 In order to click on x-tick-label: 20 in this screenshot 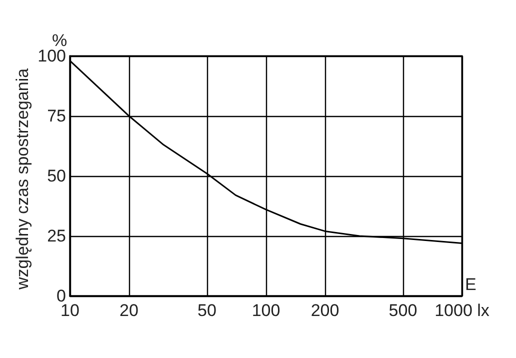, I will do `click(129, 310)`.